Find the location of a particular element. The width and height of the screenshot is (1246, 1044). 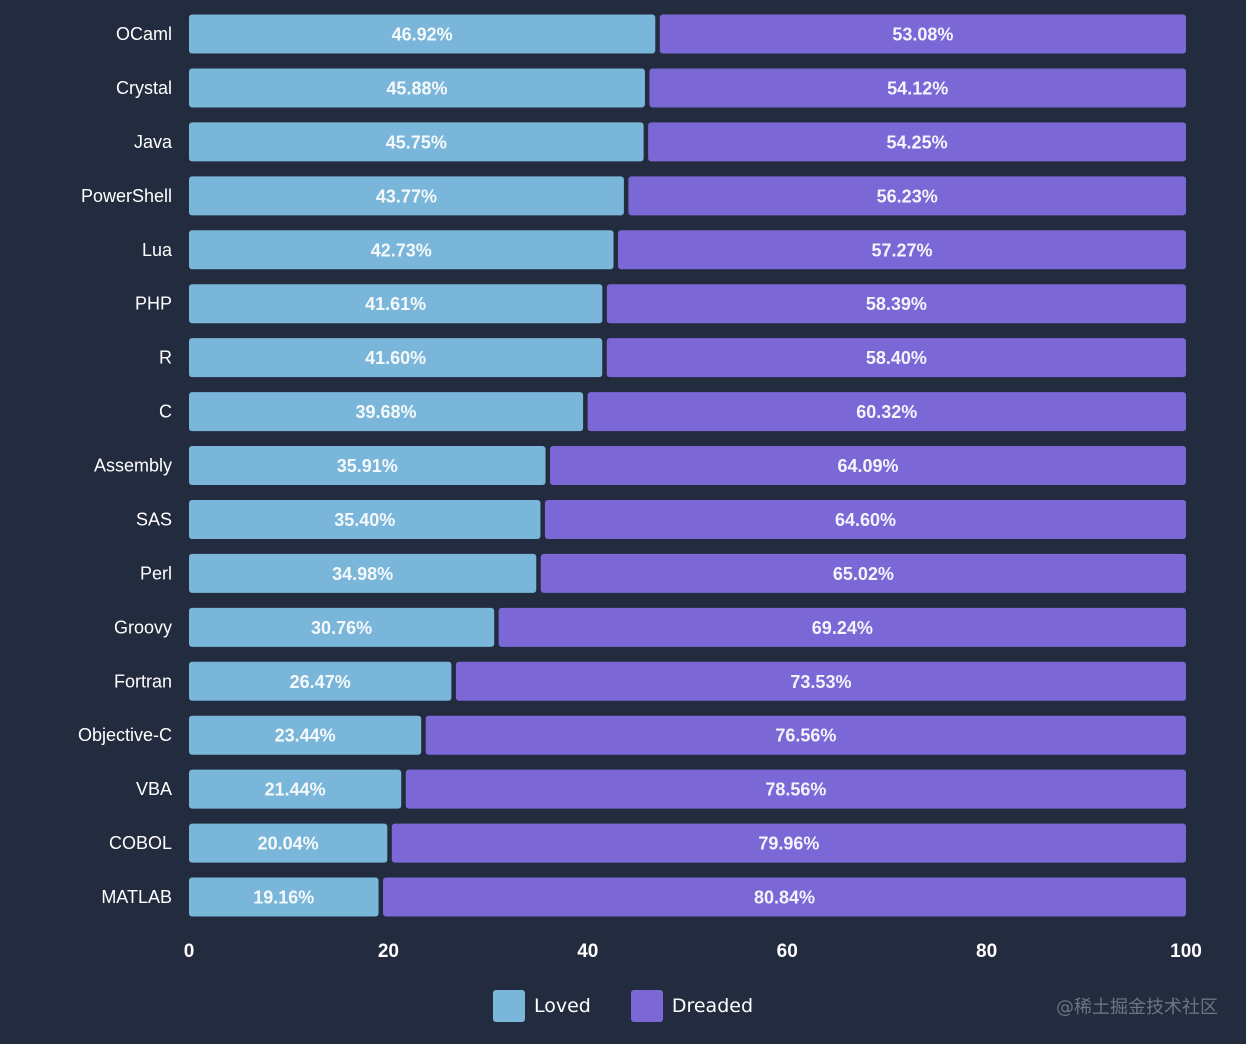

category-label-fortran: Fortran is located at coordinates (143, 681).